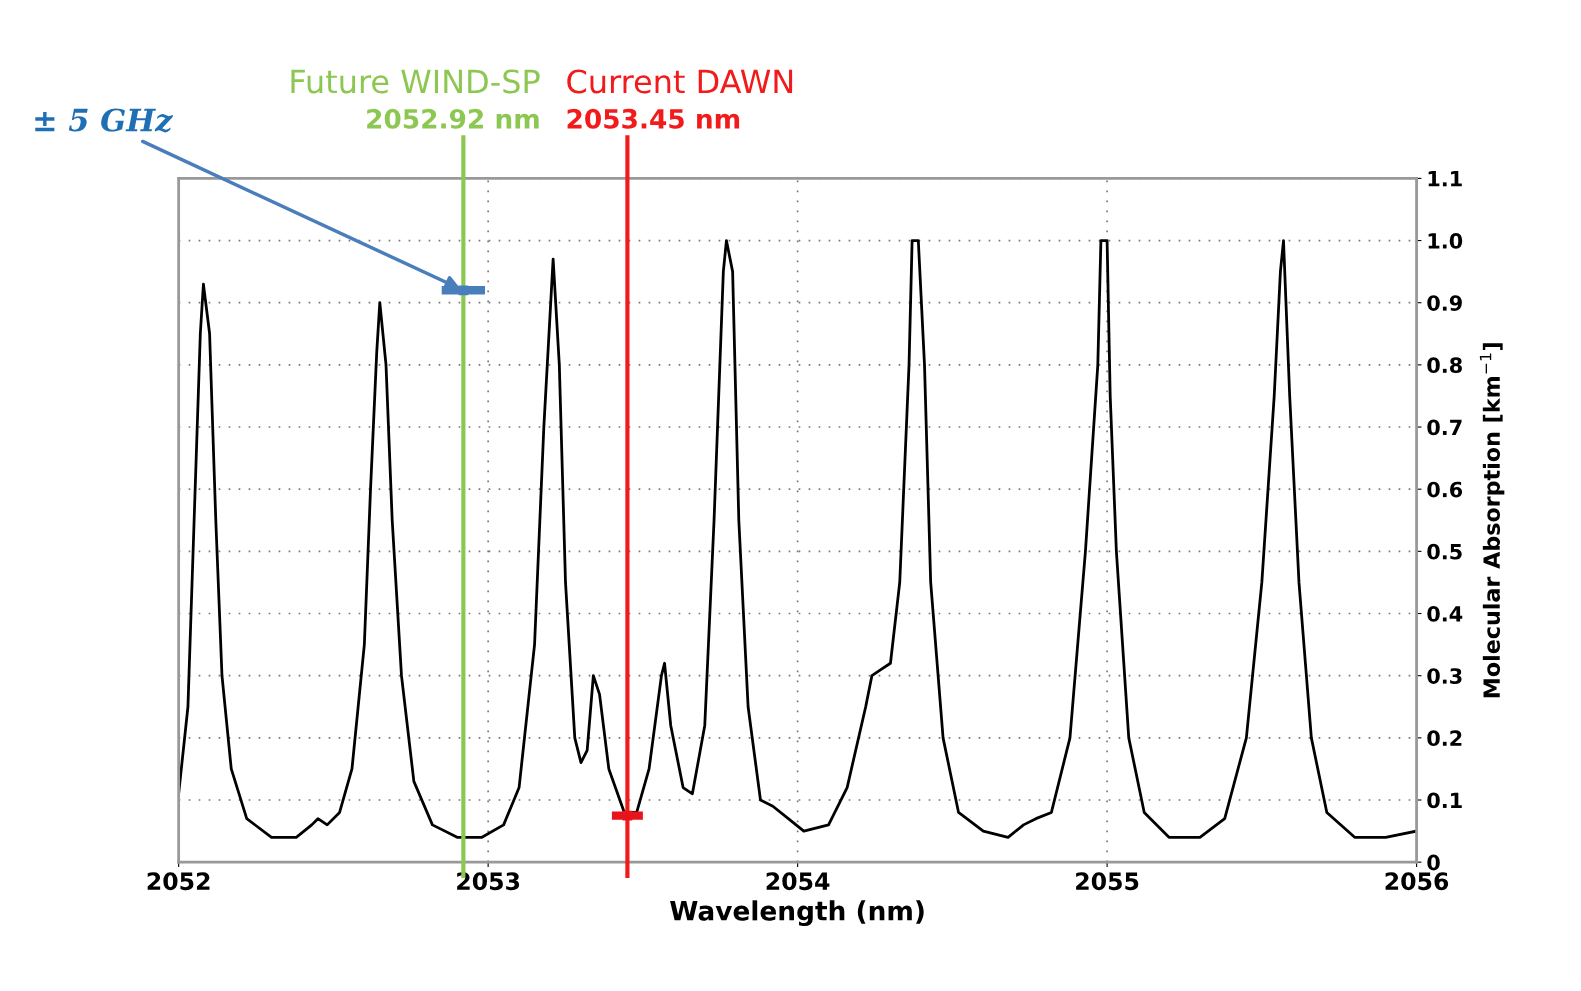  Describe the element at coordinates (1444, 303) in the screenshot. I see `y-tick-label: 0.9` at that location.